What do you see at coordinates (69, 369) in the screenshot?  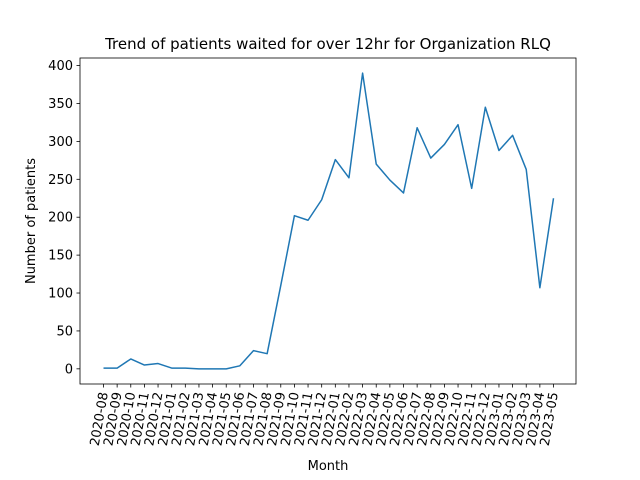 I see `y-tick-label-0: 0` at bounding box center [69, 369].